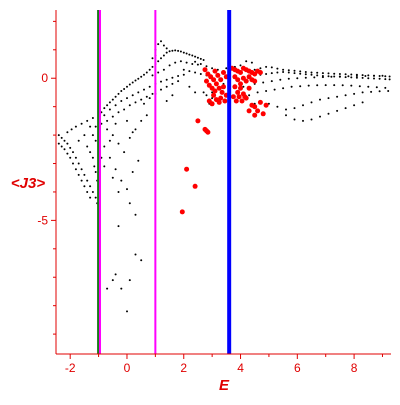 The image size is (400, 405). What do you see at coordinates (354, 368) in the screenshot?
I see `x-tick-label: 8` at bounding box center [354, 368].